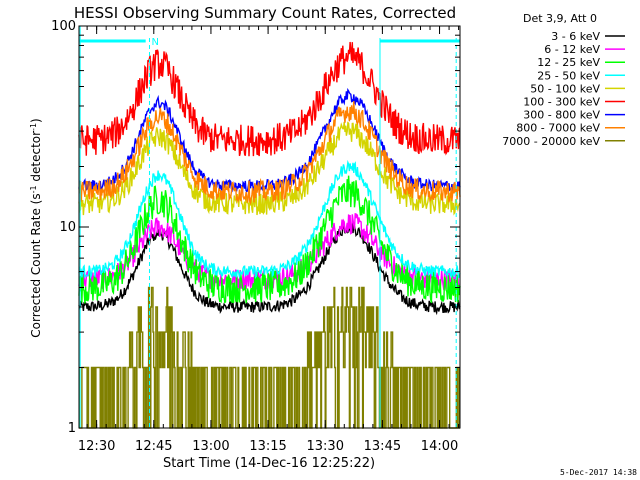  What do you see at coordinates (561, 102) in the screenshot?
I see `legend-label: 100 - 300 keV` at bounding box center [561, 102].